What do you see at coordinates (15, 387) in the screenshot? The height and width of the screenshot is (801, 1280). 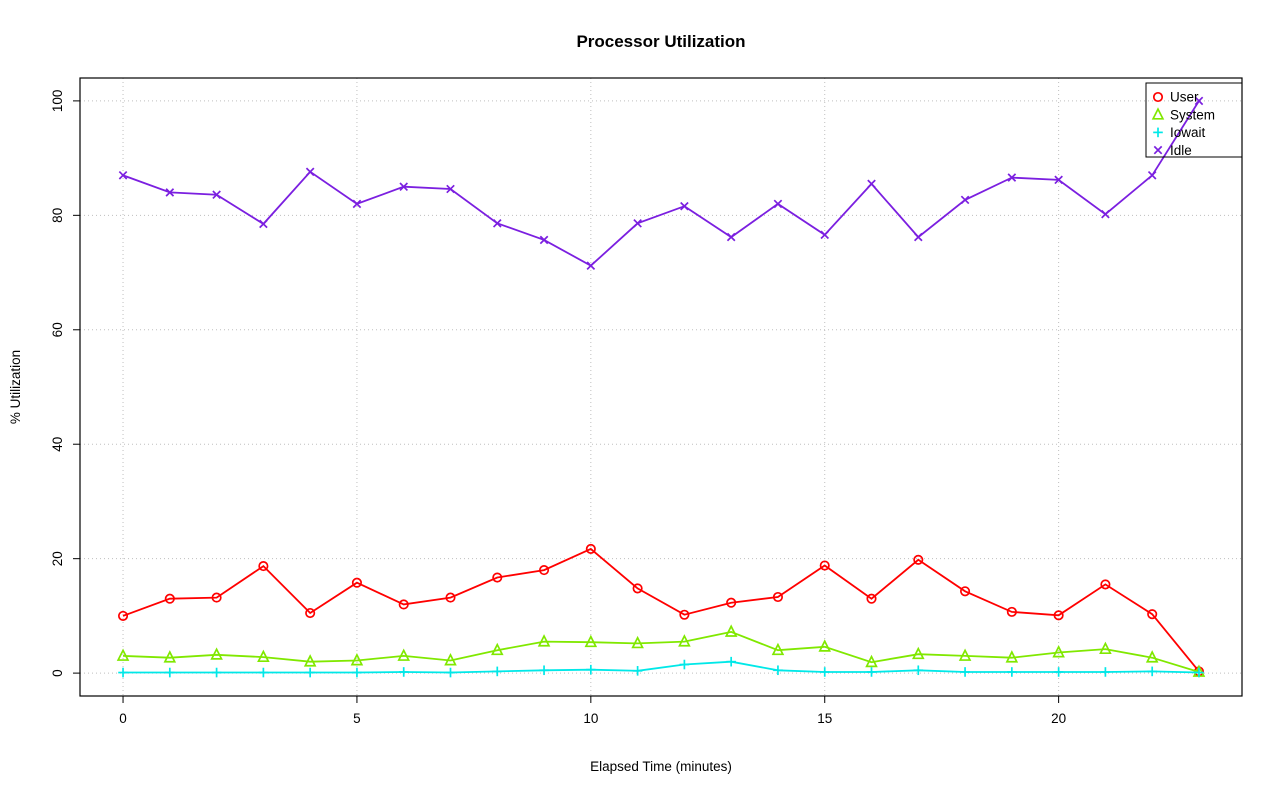 I see `y-axis-title: % Utilization` at bounding box center [15, 387].